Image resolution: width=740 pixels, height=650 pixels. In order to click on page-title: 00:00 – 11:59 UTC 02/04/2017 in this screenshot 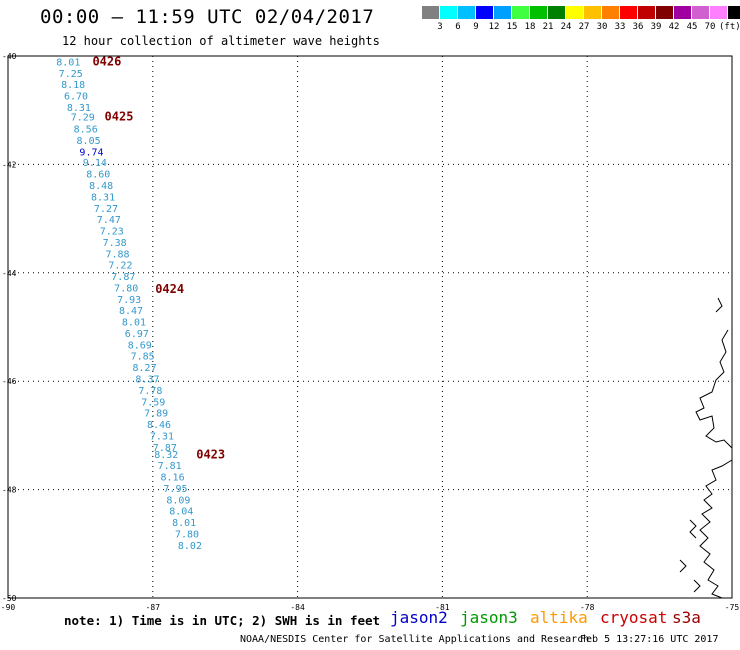, I will do `click(207, 17)`.